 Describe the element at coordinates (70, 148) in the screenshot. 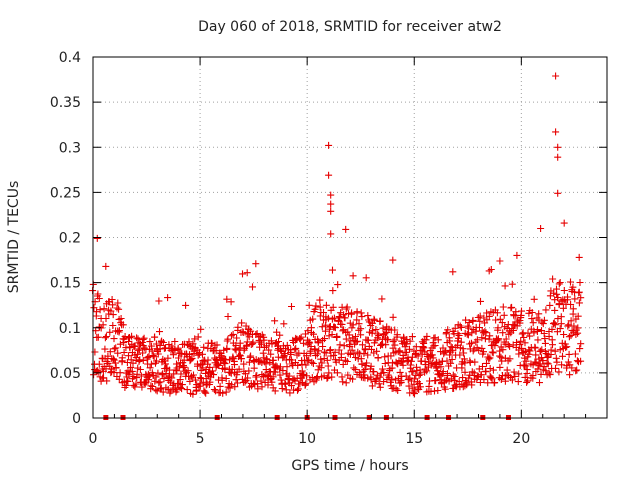

I see `y-tick-label: 0.3` at that location.